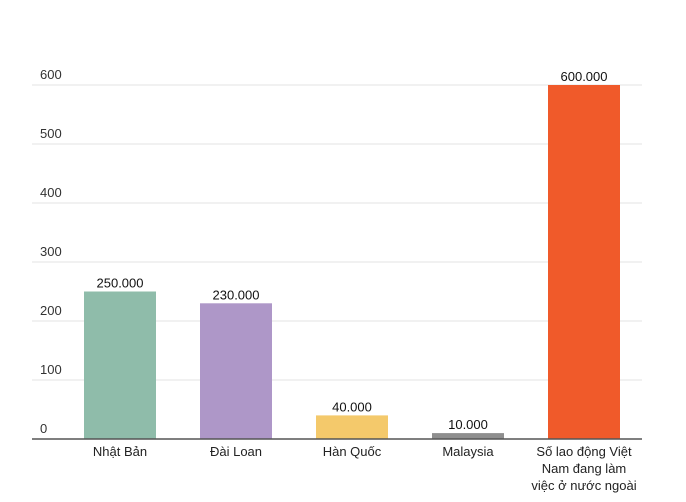  I want to click on y-tick-label: 300, so click(51, 251).